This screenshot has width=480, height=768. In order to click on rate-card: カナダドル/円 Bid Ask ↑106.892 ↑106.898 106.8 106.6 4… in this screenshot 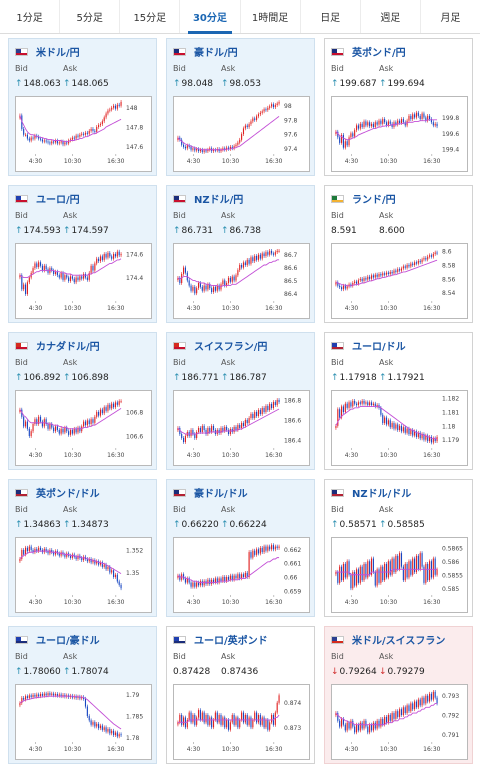, I will do `click(82, 401)`.